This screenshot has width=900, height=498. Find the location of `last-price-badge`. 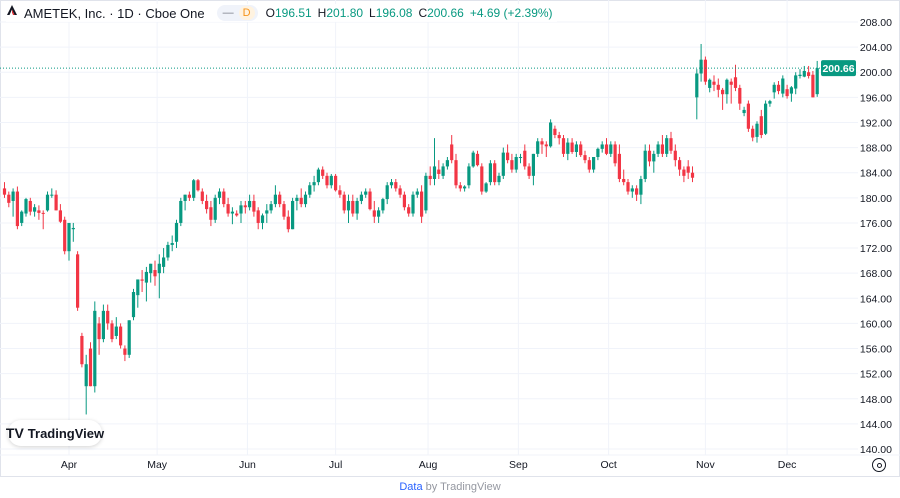

last-price-badge is located at coordinates (838, 68).